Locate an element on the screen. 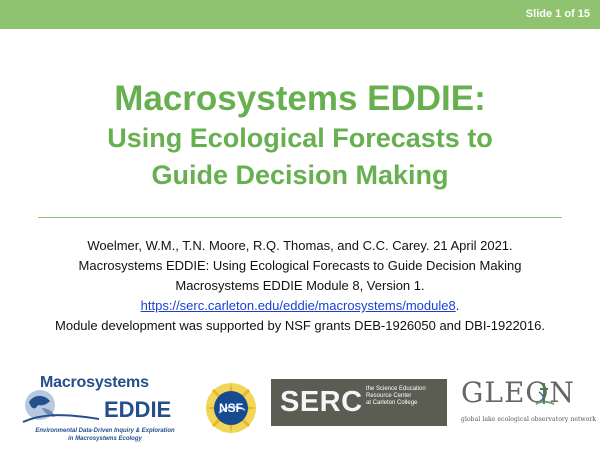  nsf-label: NSF is located at coordinates (231, 408).